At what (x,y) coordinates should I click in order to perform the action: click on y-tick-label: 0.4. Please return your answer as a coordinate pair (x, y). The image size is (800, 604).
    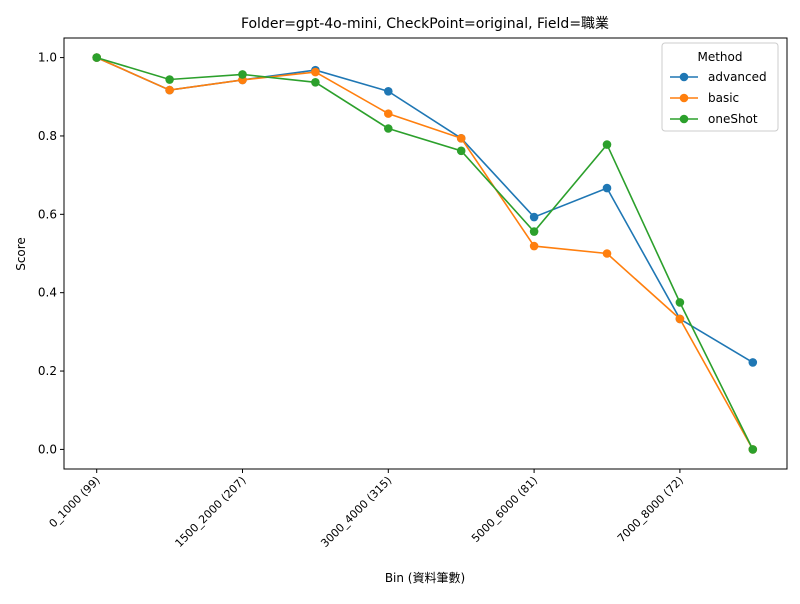
    Looking at the image, I should click on (47, 293).